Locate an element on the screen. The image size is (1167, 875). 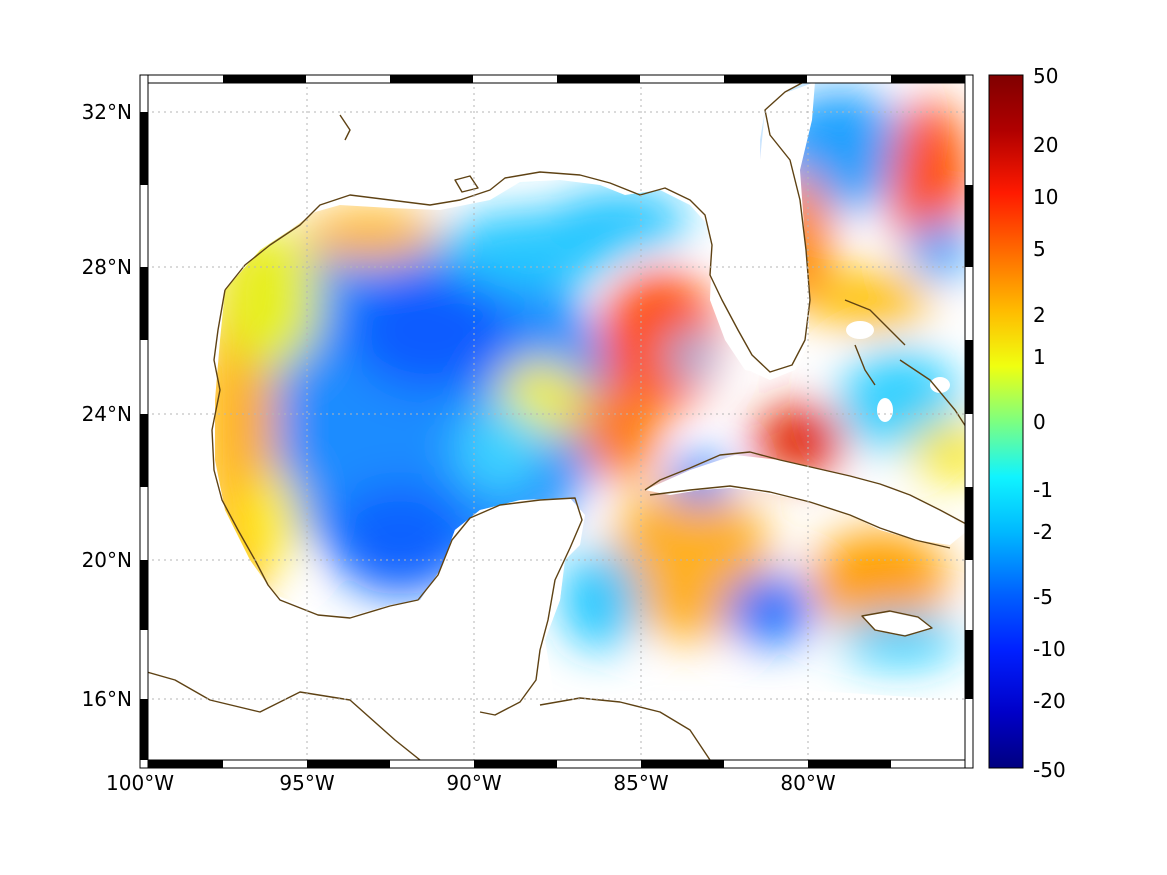
y-tick-label: 24°N is located at coordinates (107, 414).